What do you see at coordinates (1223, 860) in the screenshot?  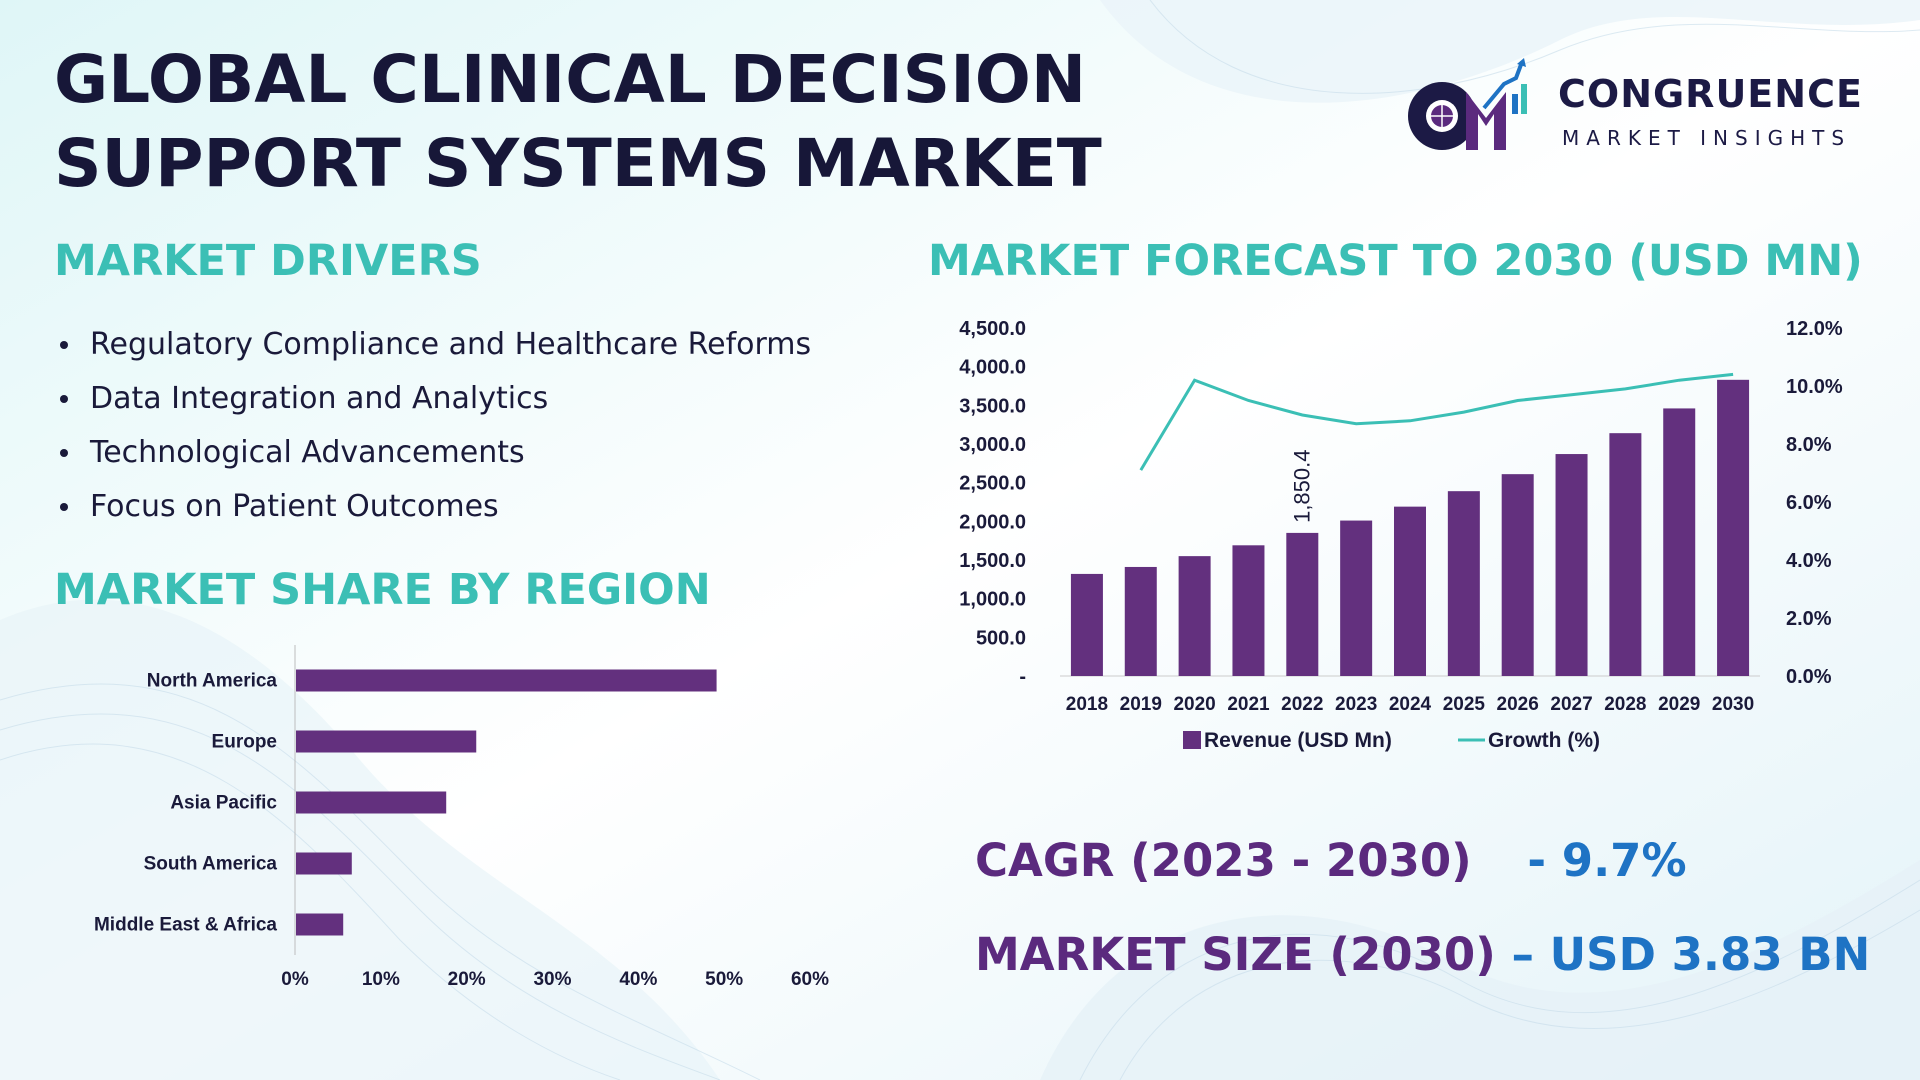 I see `cagr-label: CAGR (2023 - 2030)` at bounding box center [1223, 860].